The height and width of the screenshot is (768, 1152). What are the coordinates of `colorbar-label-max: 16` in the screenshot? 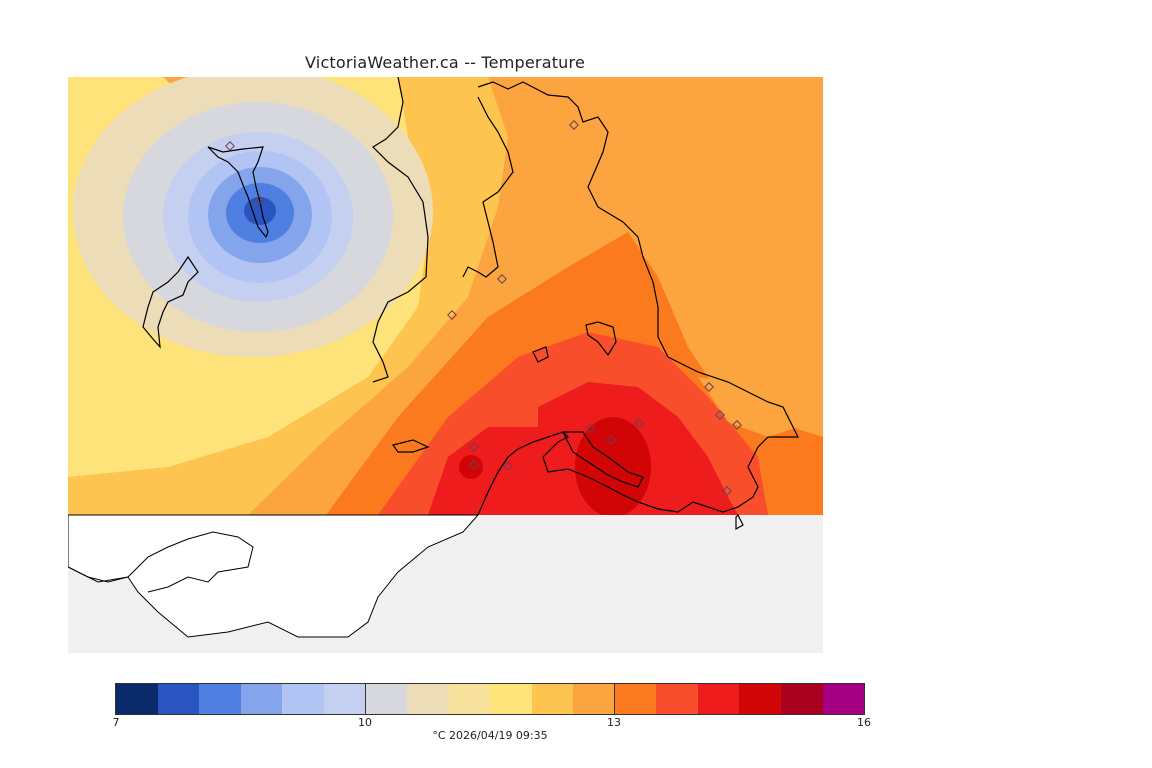 It's located at (864, 722).